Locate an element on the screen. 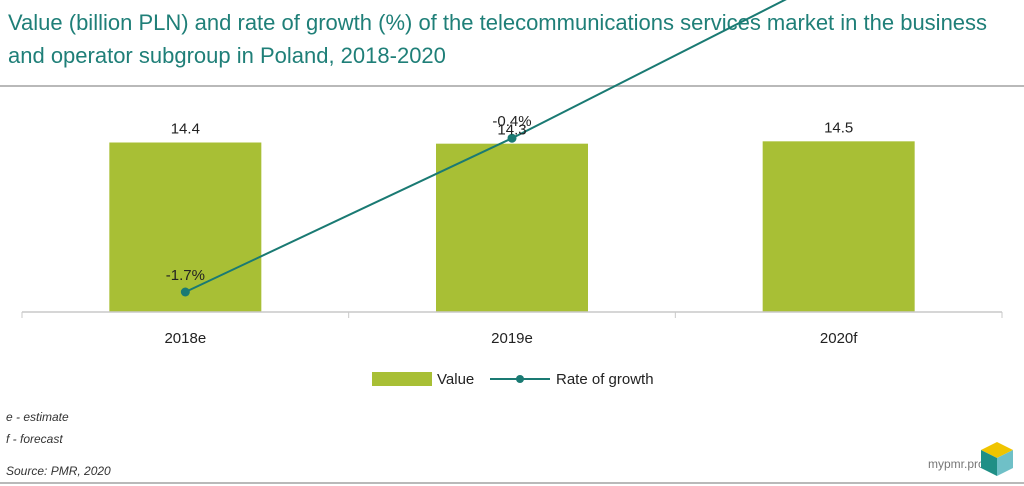  growth-value-label: -0.4% is located at coordinates (511, 121).